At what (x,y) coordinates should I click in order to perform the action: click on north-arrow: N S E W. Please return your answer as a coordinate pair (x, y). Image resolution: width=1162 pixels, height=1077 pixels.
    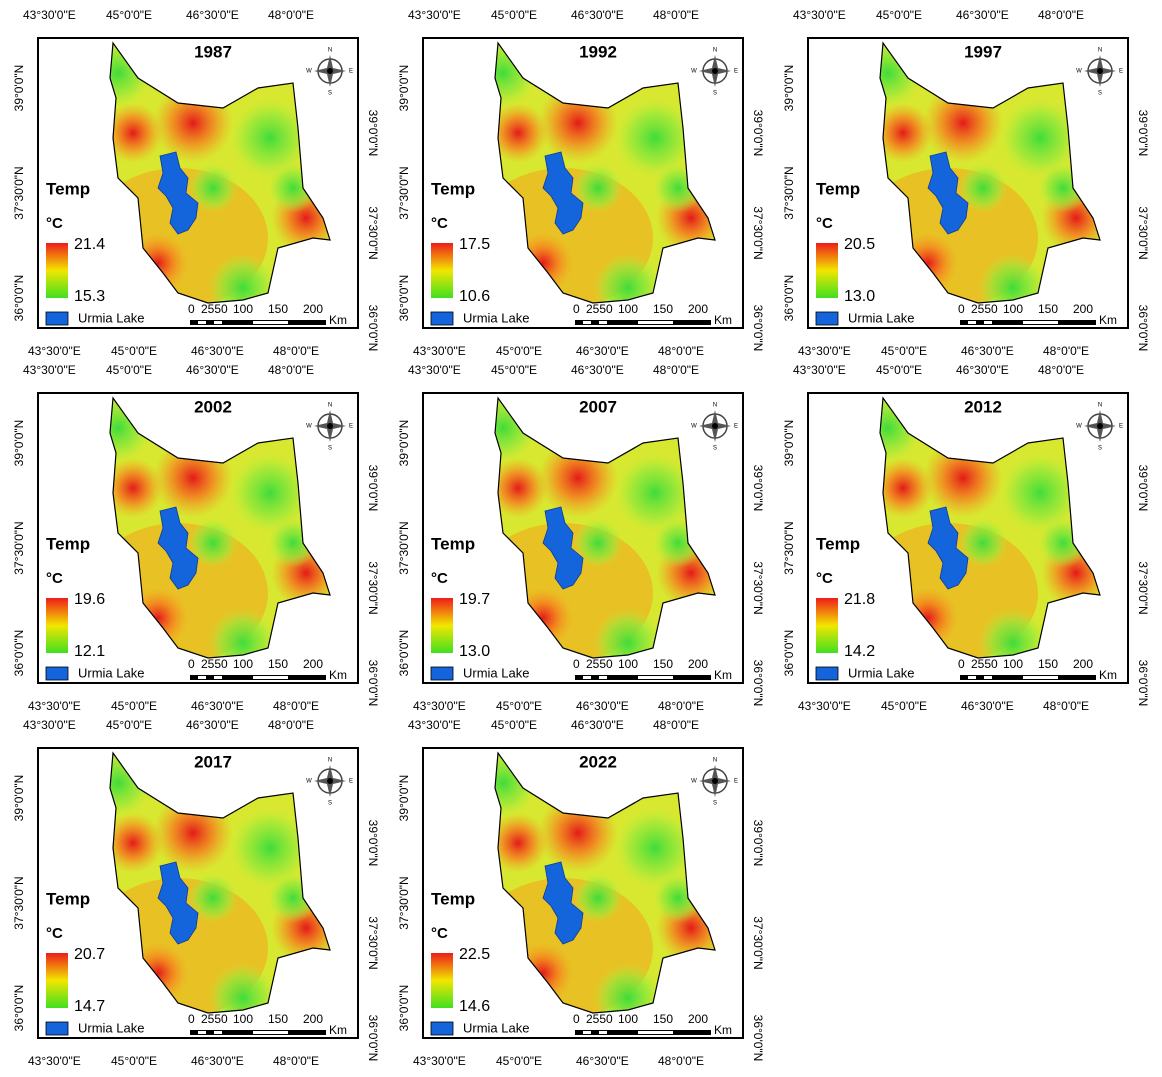
    Looking at the image, I should click on (329, 782).